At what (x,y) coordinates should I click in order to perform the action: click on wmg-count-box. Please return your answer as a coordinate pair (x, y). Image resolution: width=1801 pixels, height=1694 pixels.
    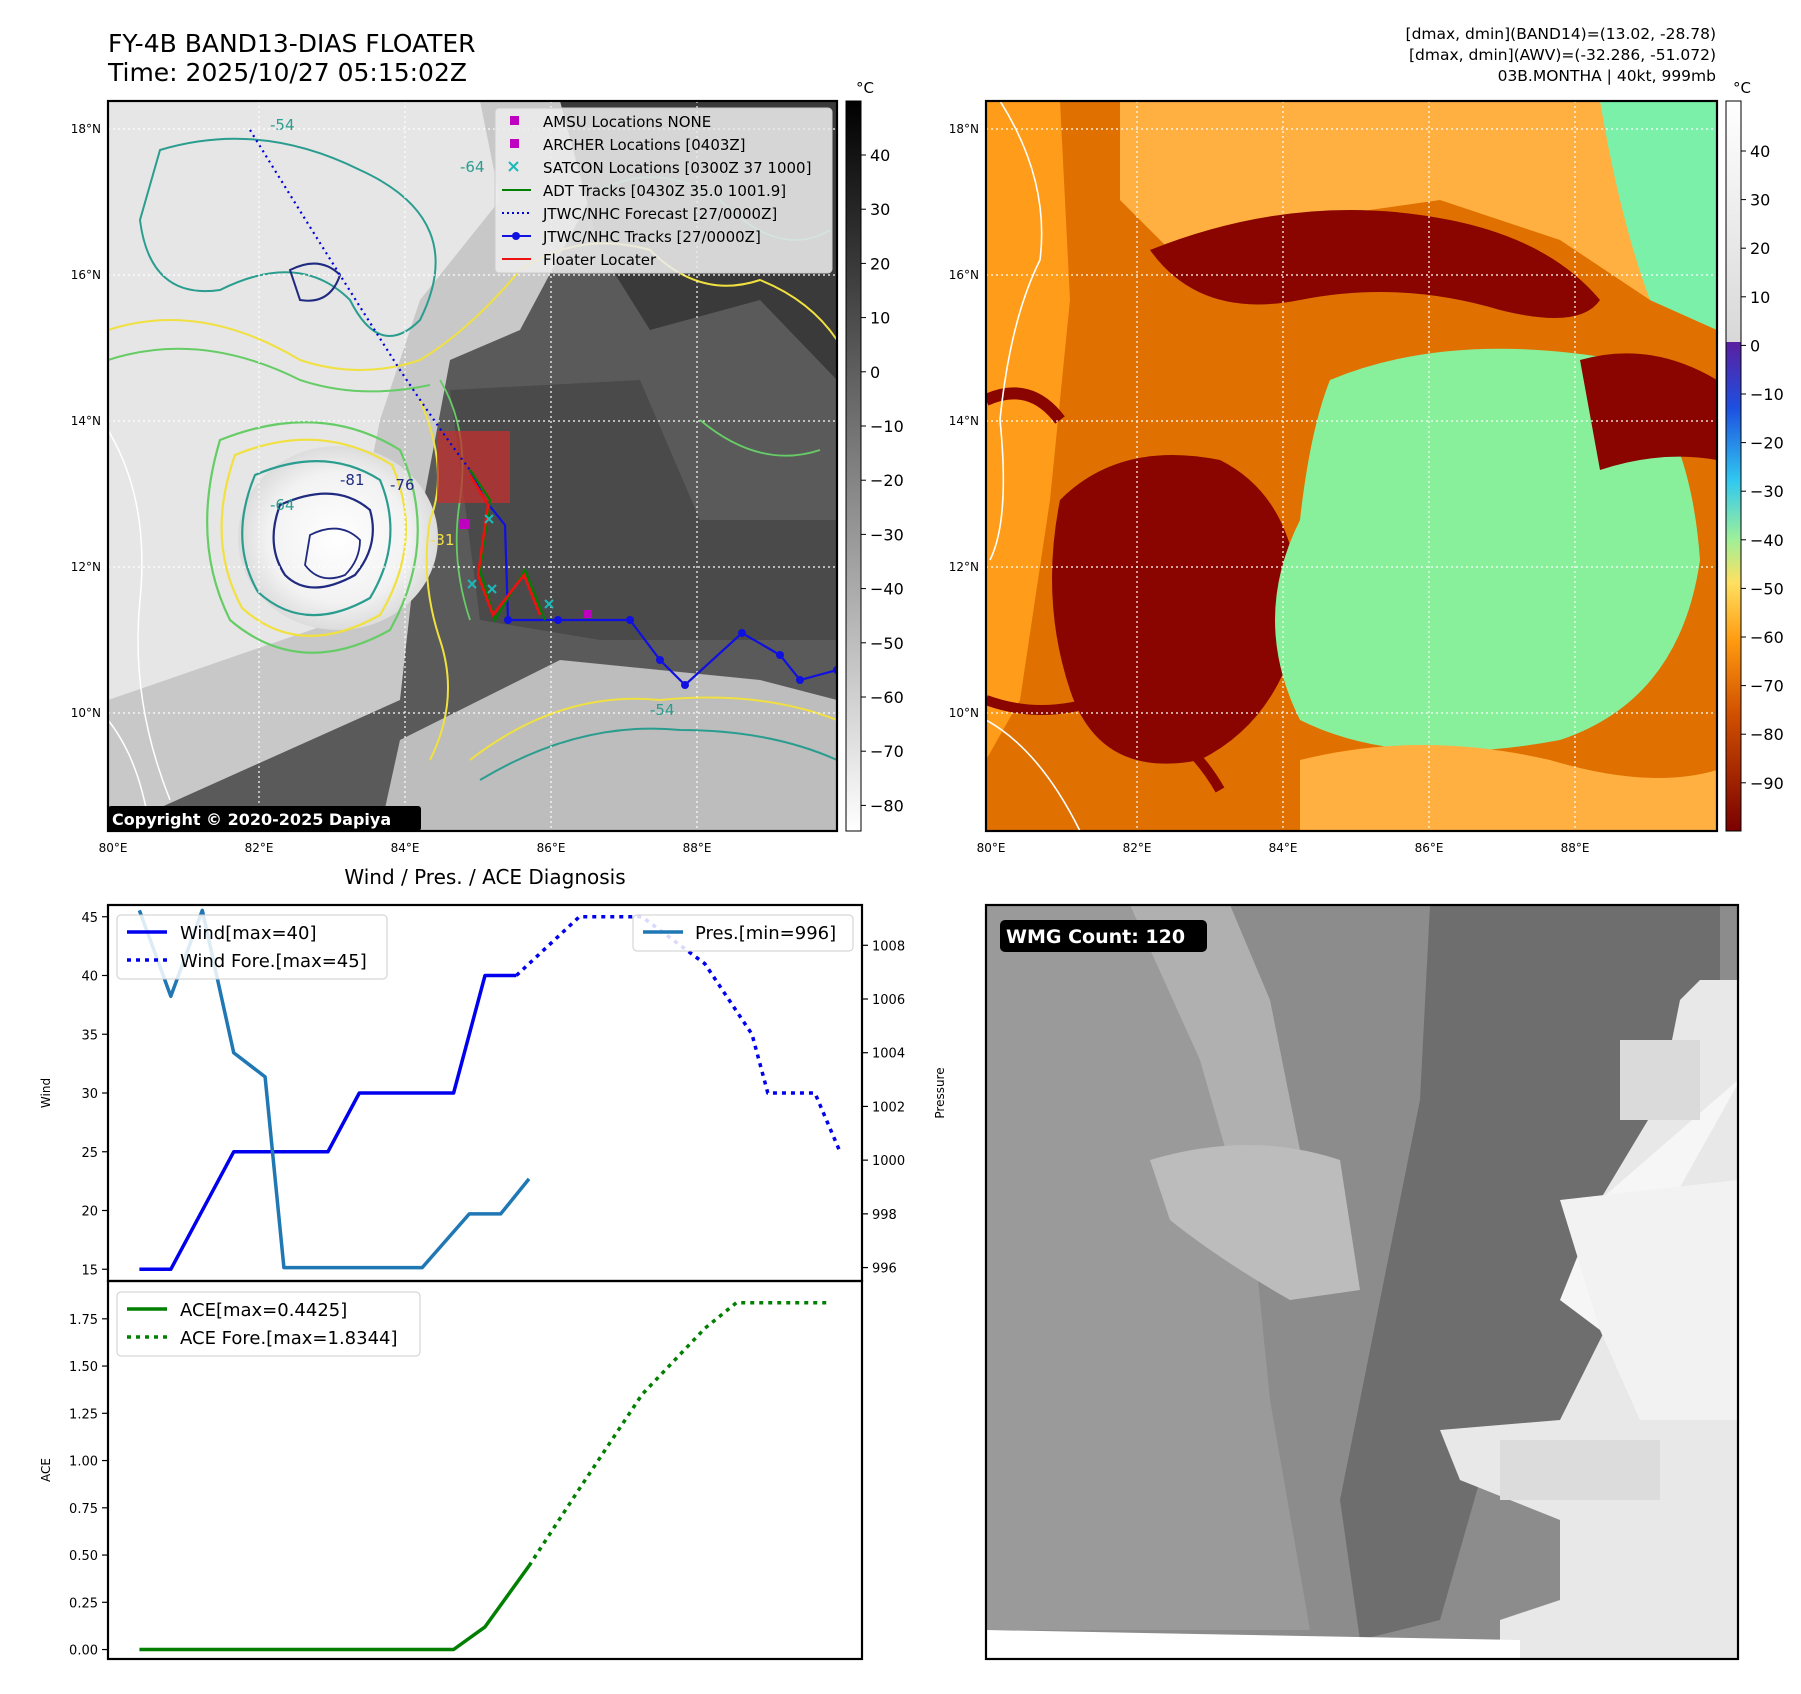
    Looking at the image, I should click on (1103, 936).